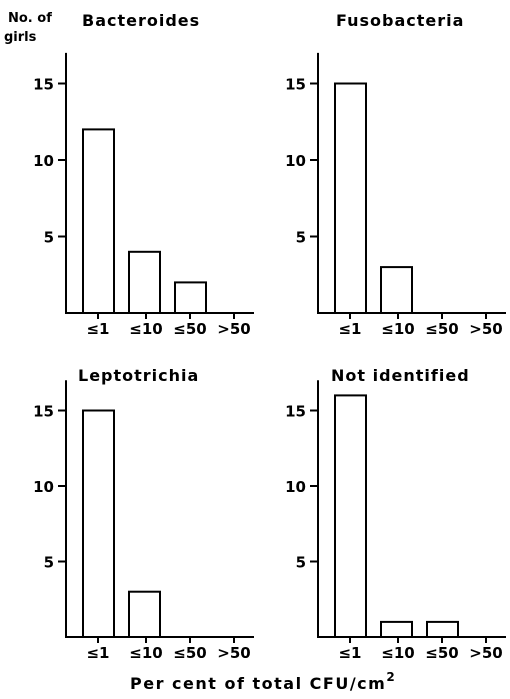 The height and width of the screenshot is (699, 510). I want to click on x-axis-label-superscript: 2, so click(391, 677).